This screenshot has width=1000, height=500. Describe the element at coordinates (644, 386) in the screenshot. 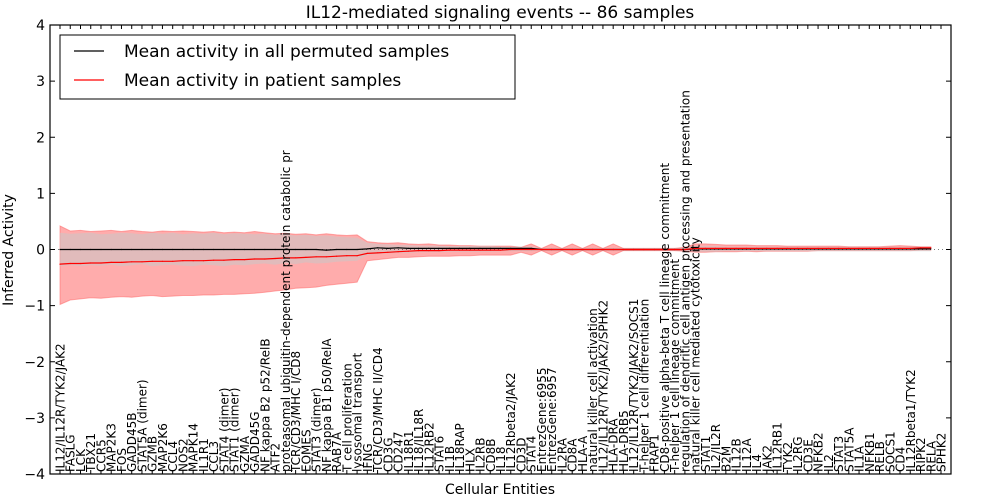

I see `x-tick-label: T-helper 1 cell differentiation` at that location.